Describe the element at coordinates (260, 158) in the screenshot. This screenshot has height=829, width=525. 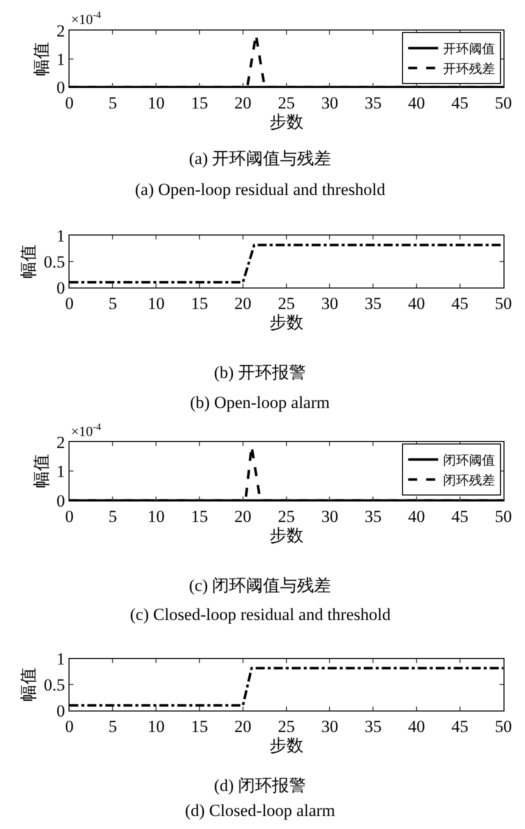
I see `text: (a) 开环阈值与残差` at that location.